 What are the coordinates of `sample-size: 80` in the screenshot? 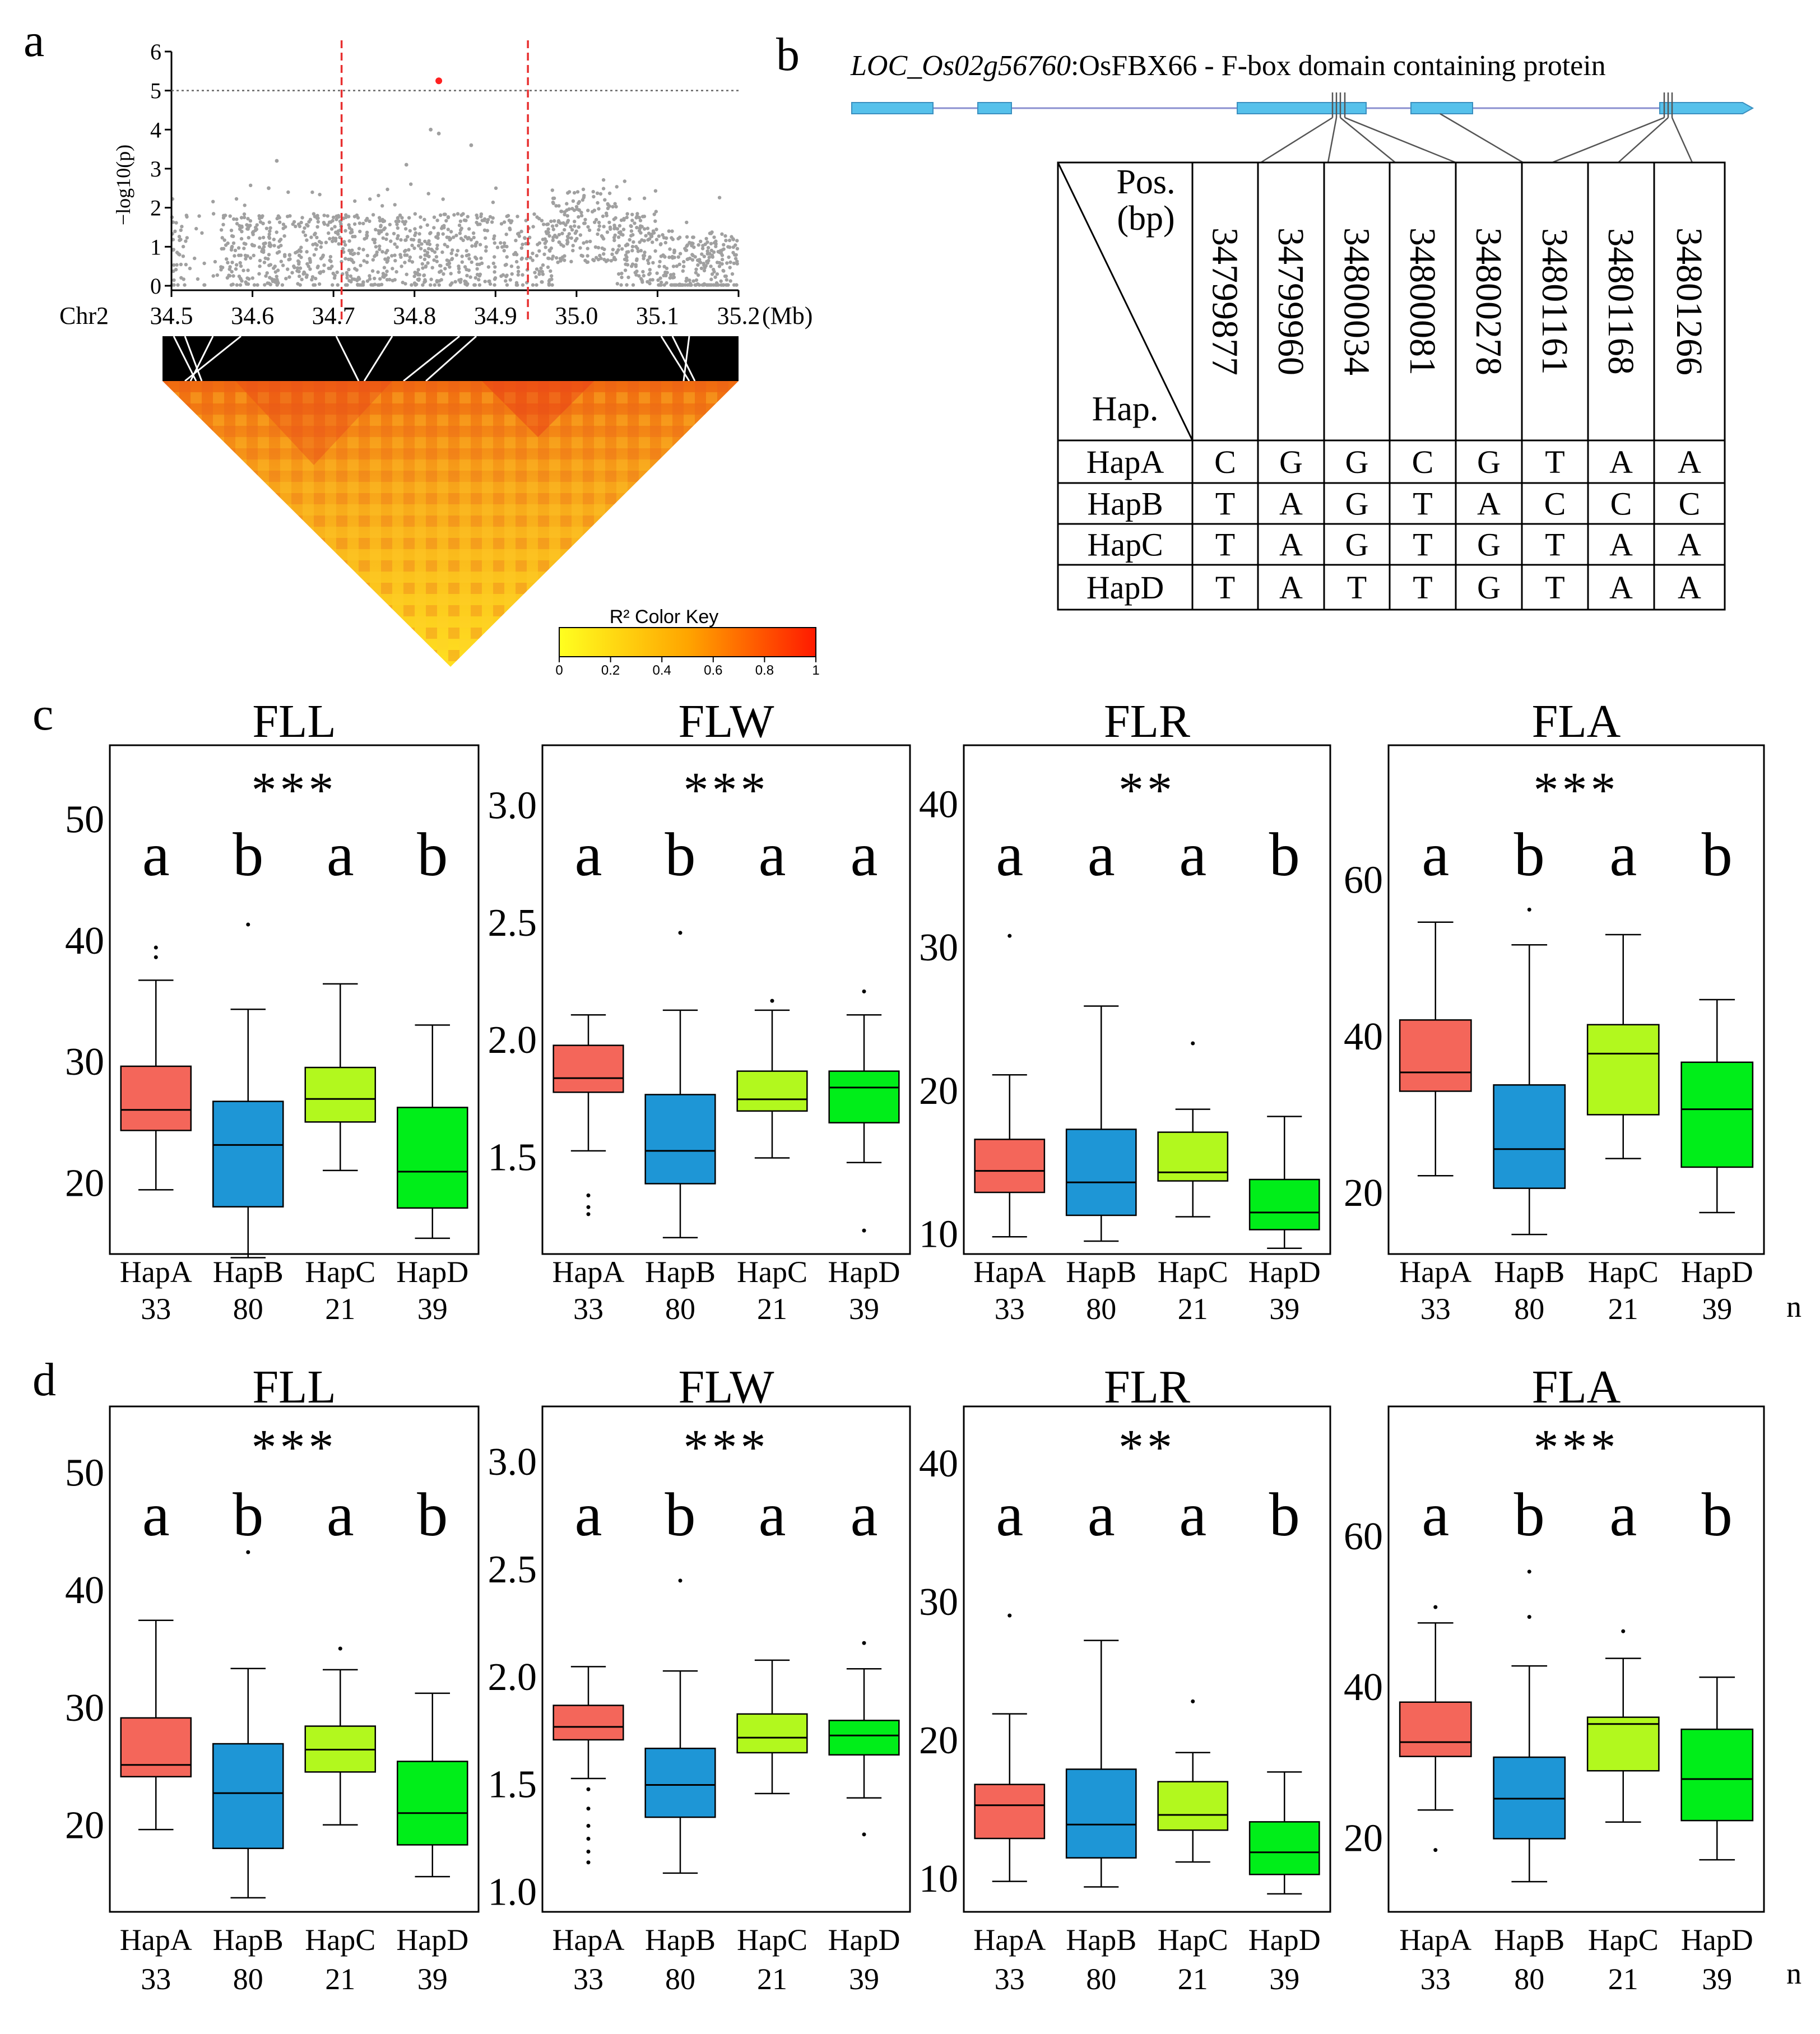 It's located at (1529, 1979).